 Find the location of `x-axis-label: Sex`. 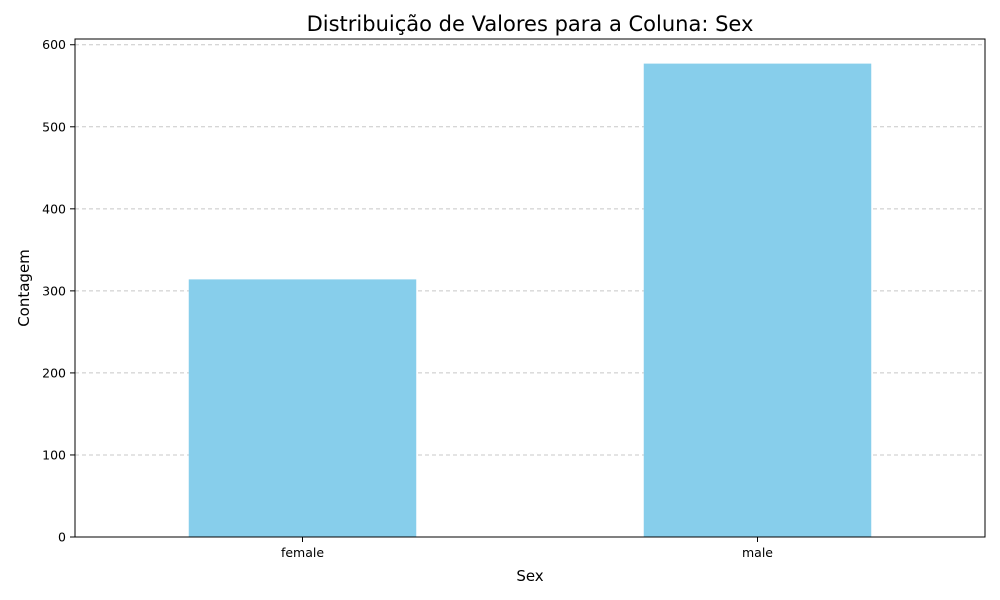

x-axis-label: Sex is located at coordinates (529, 576).